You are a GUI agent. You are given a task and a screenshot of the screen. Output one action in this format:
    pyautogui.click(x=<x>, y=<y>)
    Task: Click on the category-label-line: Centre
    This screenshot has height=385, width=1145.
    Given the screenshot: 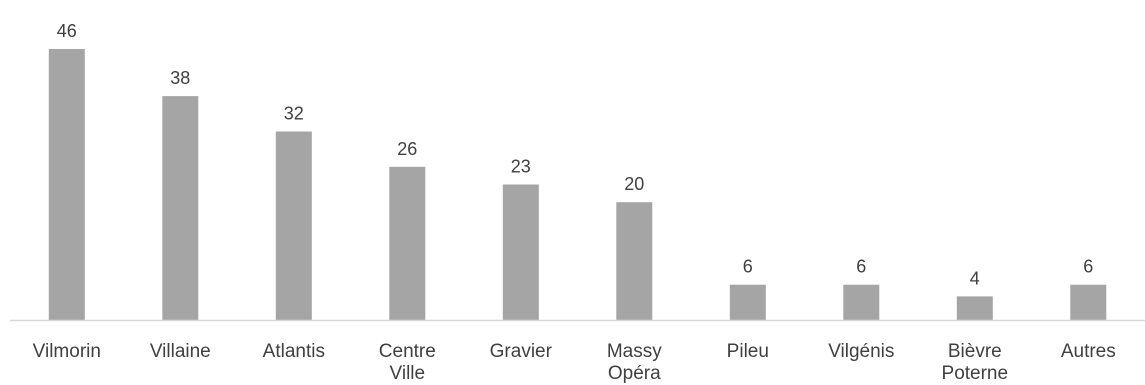 What is the action you would take?
    pyautogui.click(x=407, y=351)
    